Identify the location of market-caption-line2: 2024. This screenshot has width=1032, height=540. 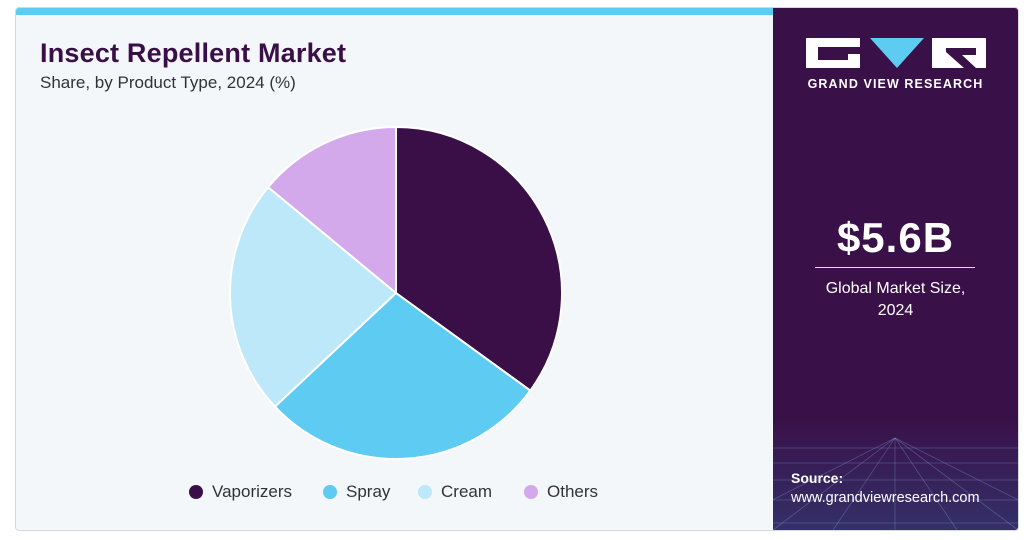
(895, 310).